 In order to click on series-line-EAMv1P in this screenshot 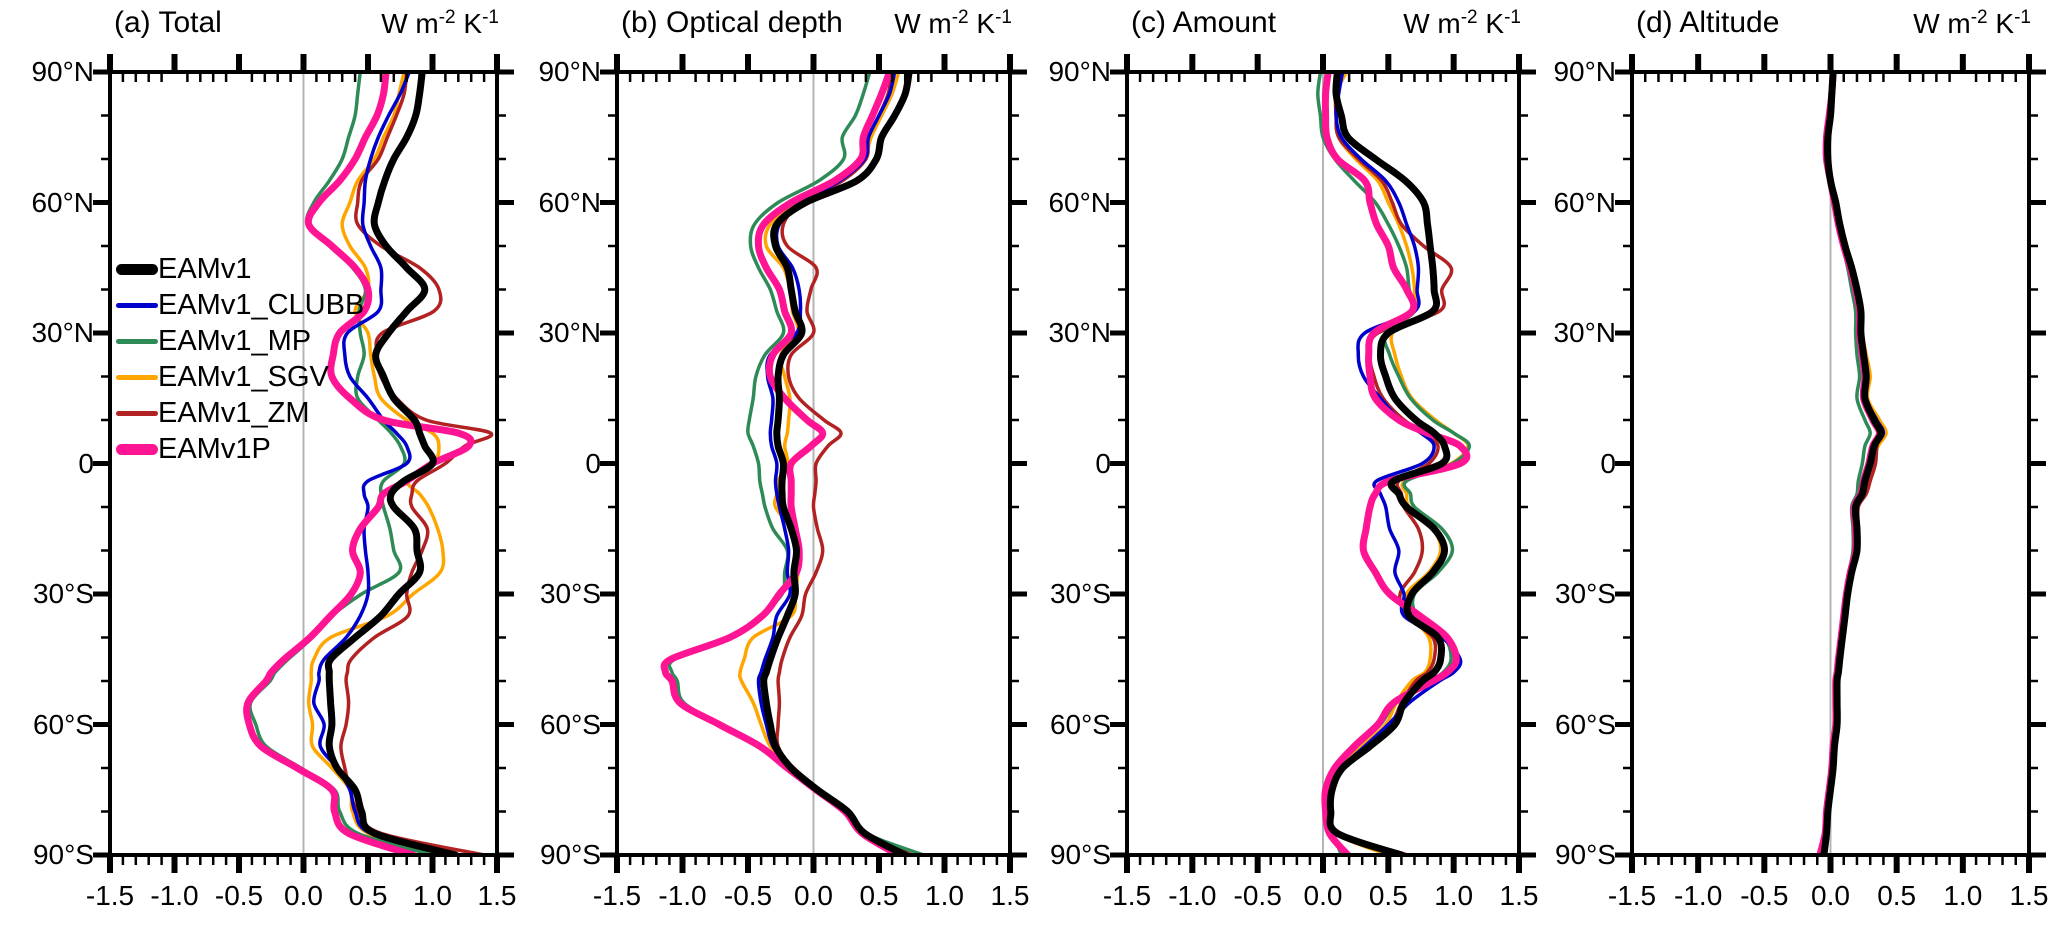, I will do `click(781, 463)`.